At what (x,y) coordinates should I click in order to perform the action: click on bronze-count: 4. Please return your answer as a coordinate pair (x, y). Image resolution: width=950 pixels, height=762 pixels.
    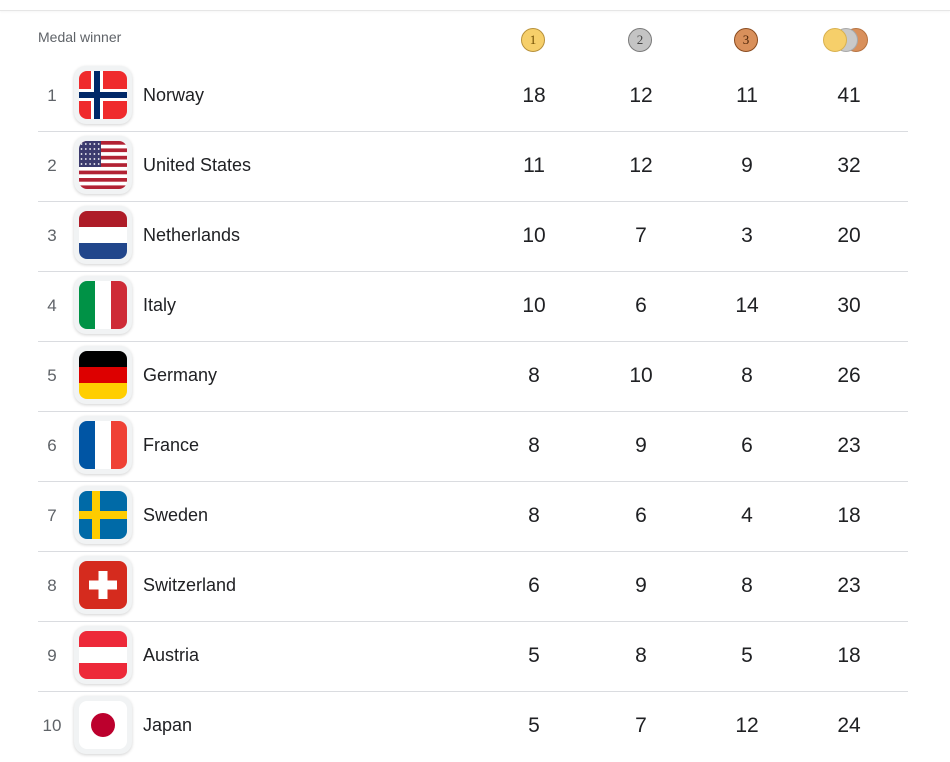
    Looking at the image, I should click on (747, 515).